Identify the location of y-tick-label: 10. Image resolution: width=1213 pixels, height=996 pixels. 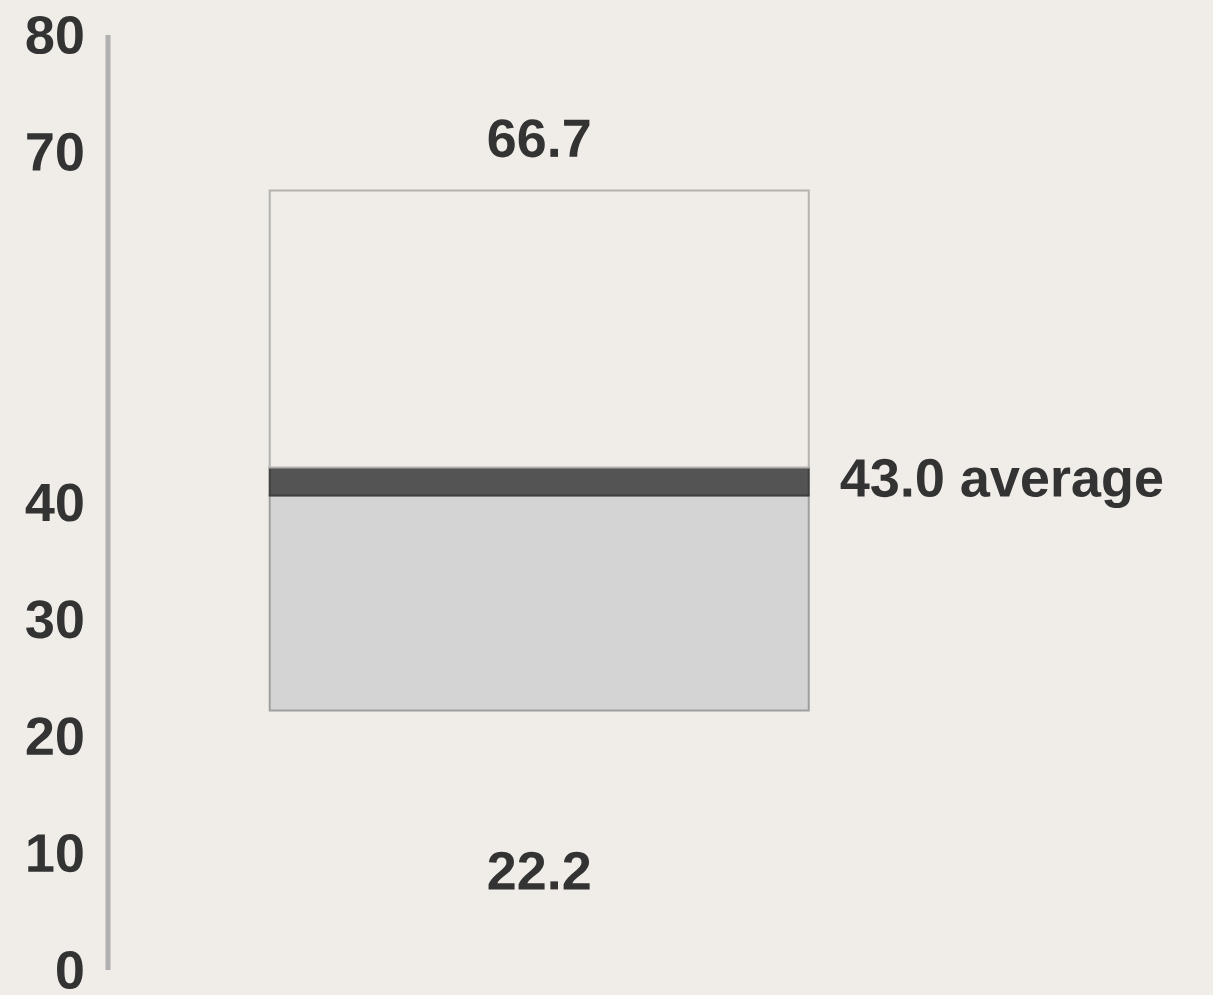
(55, 853).